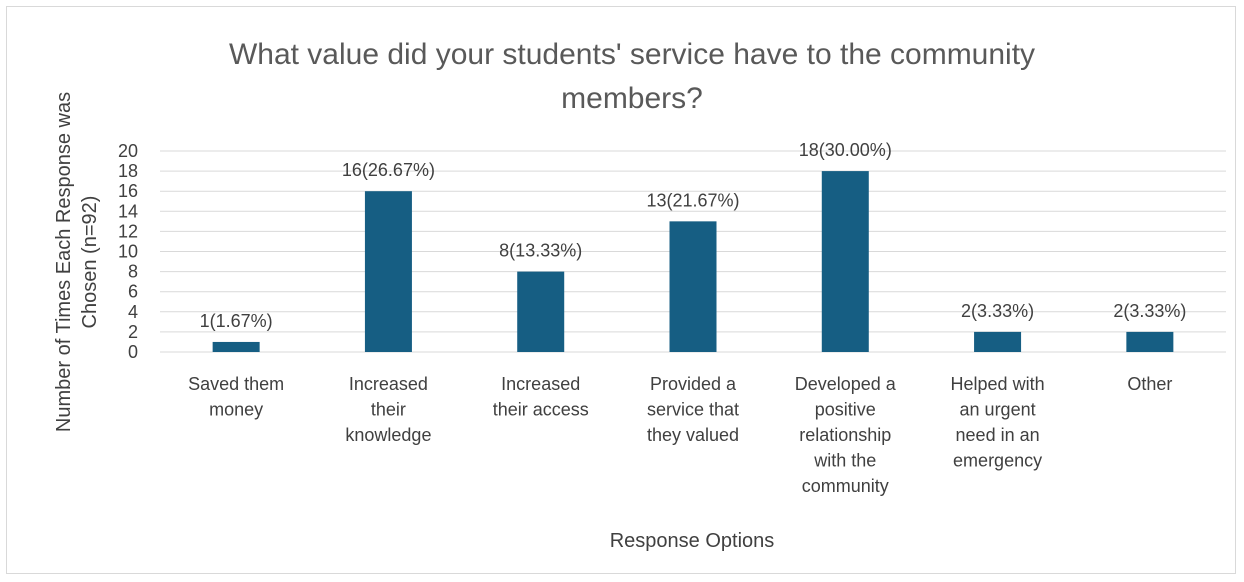  I want to click on data-label: 8(13.33%), so click(540, 251).